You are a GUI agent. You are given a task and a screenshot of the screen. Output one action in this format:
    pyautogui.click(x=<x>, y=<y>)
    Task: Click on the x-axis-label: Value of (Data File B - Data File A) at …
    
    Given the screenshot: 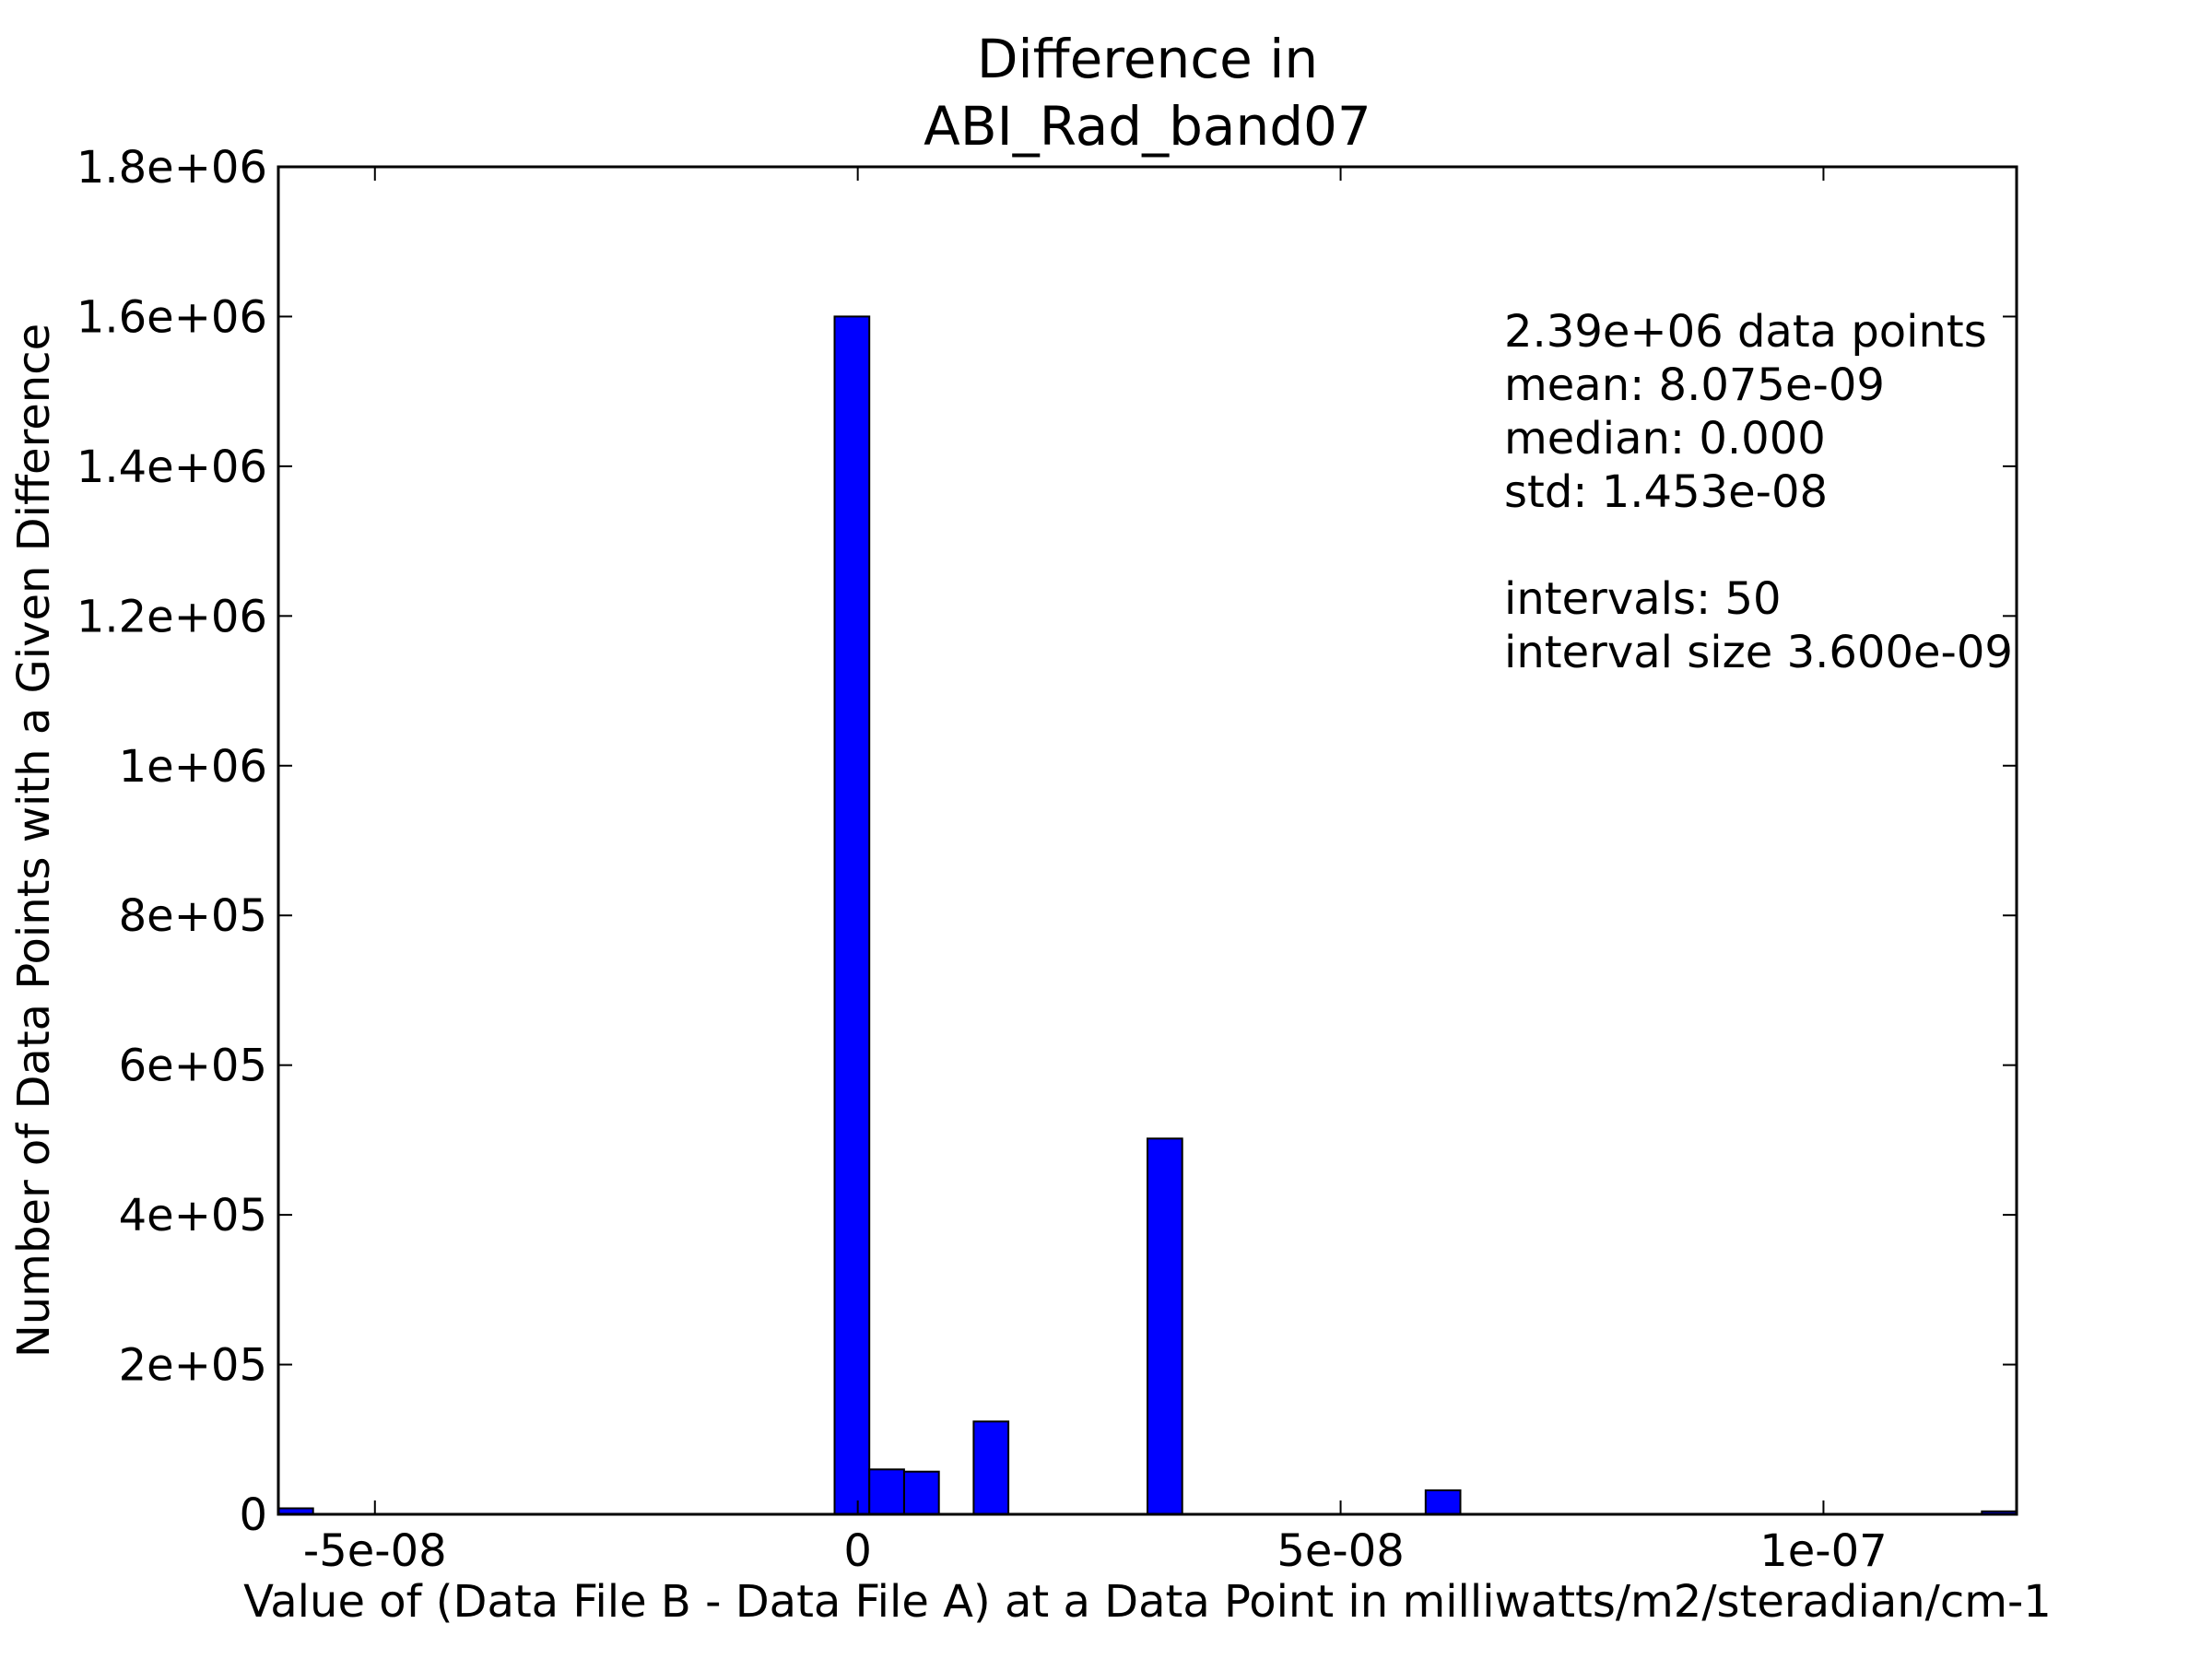 What is the action you would take?
    pyautogui.click(x=1147, y=1602)
    